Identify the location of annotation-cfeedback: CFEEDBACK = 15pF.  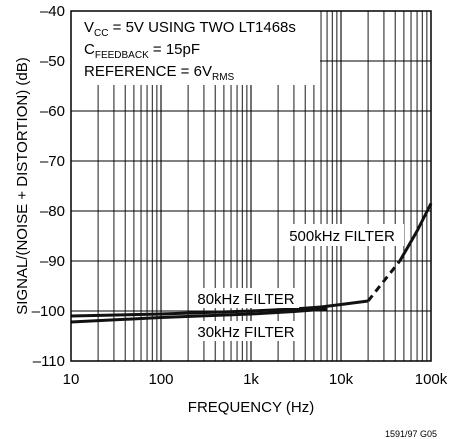
(142, 51).